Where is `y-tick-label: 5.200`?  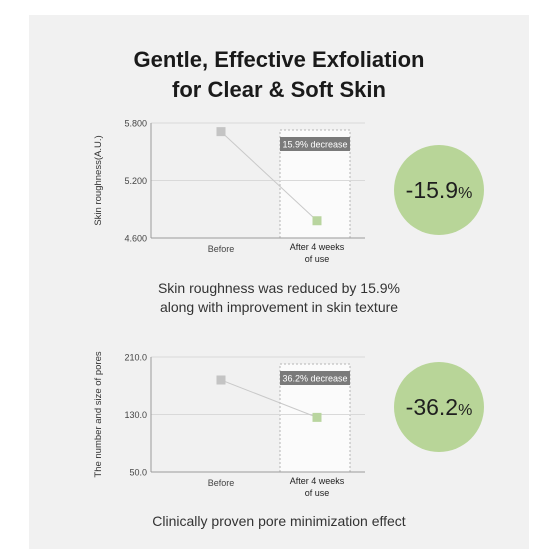 y-tick-label: 5.200 is located at coordinates (135, 181).